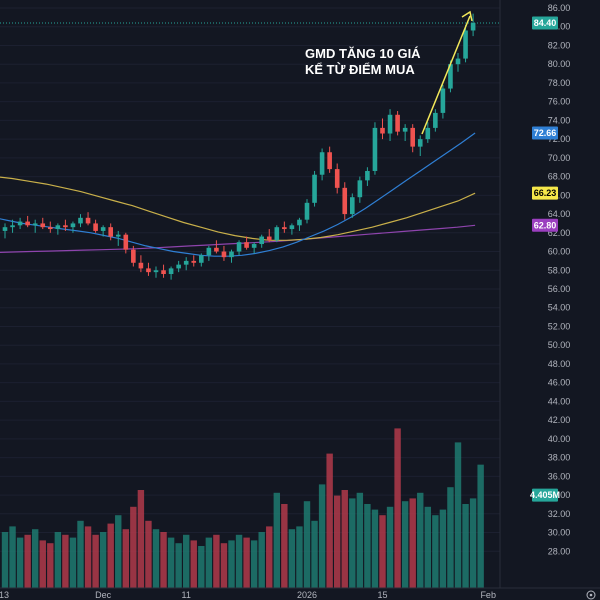  Describe the element at coordinates (559, 8) in the screenshot. I see `price-tick-label: 86.00` at that location.